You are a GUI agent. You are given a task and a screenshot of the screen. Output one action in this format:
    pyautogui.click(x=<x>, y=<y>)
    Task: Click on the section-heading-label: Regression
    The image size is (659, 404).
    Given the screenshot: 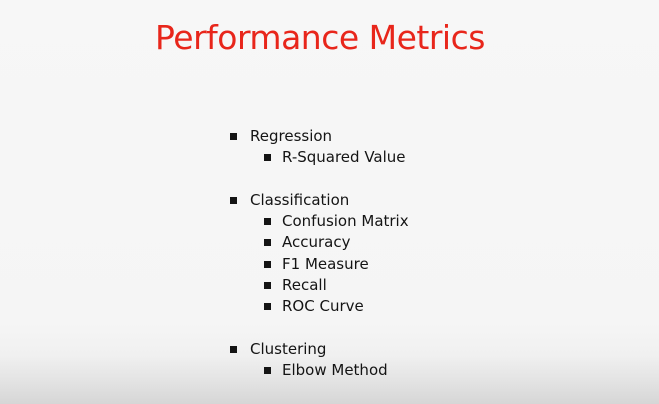 What is the action you would take?
    pyautogui.click(x=291, y=136)
    